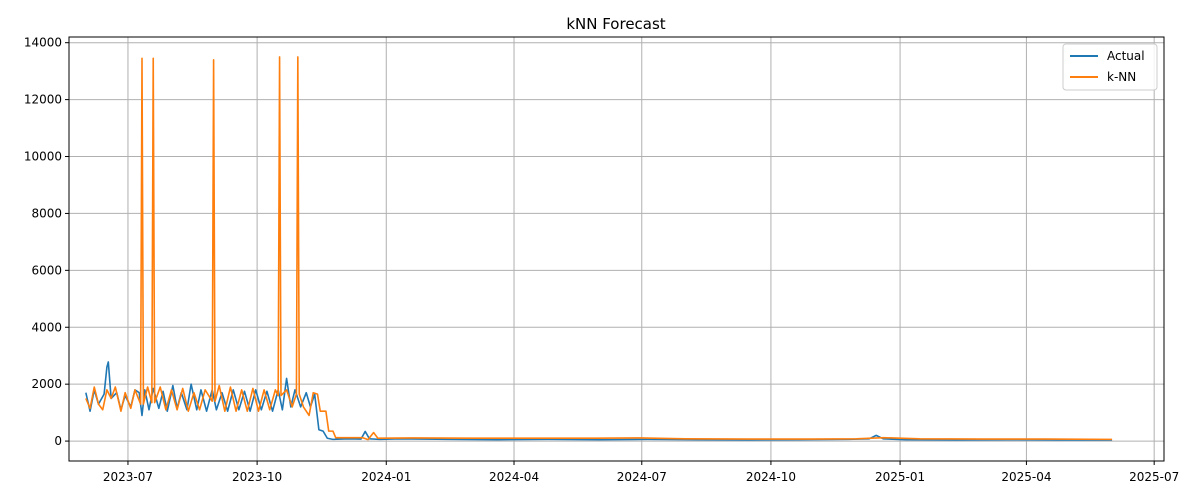  What do you see at coordinates (43, 157) in the screenshot?
I see `y-tick-label: 10000` at bounding box center [43, 157].